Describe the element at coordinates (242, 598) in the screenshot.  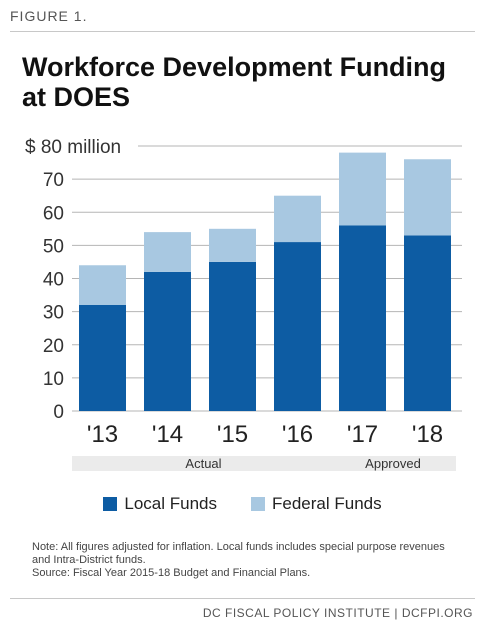
I see `bottom-divider` at that location.